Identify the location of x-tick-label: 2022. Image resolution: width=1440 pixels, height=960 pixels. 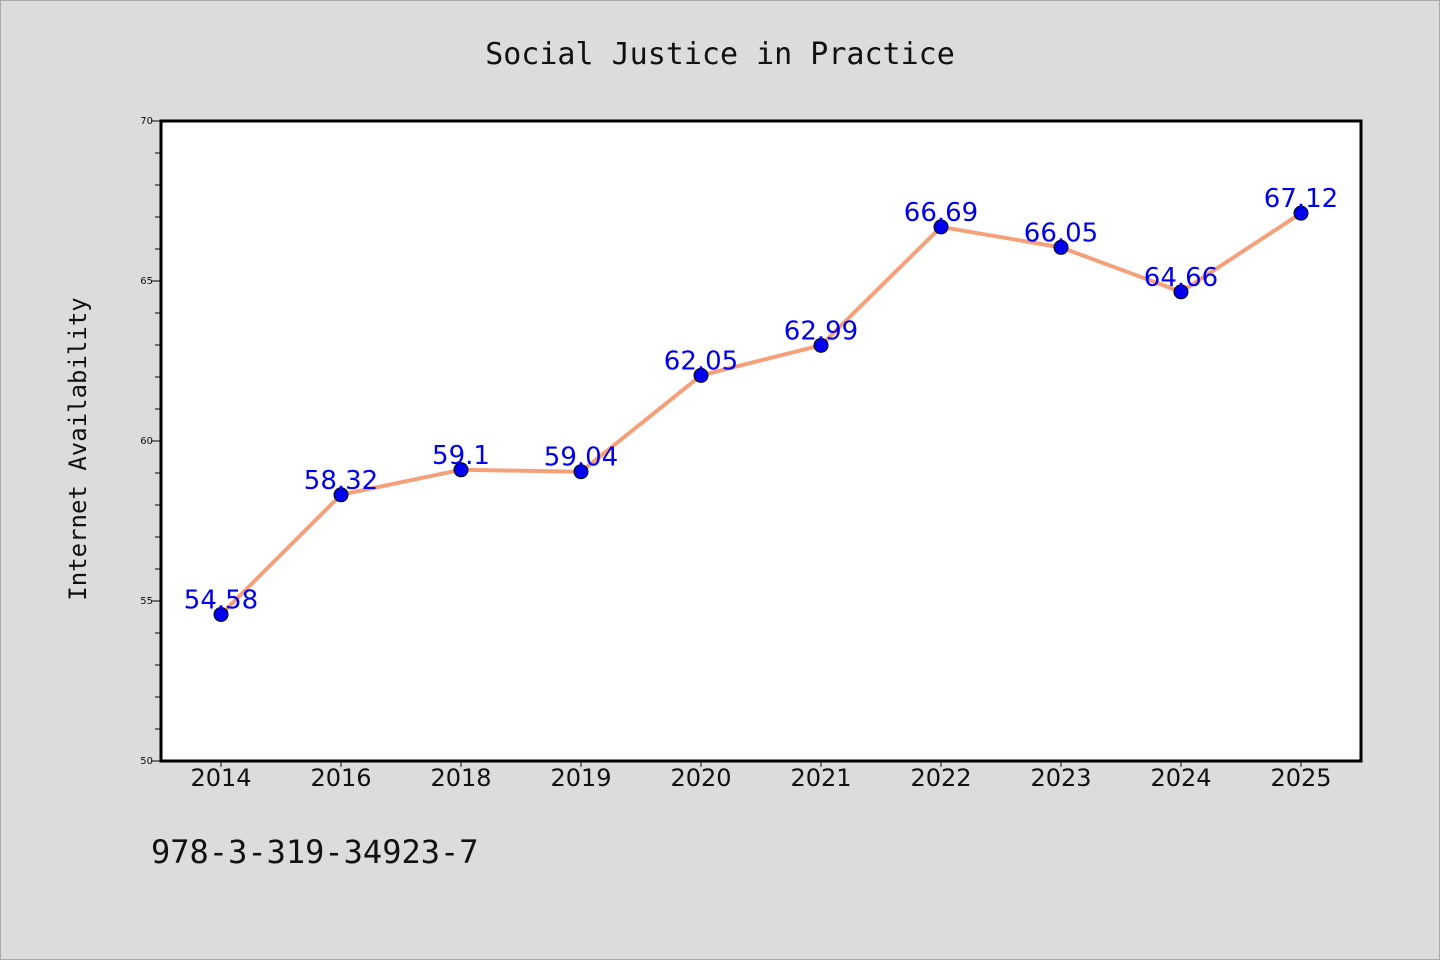
(940, 778).